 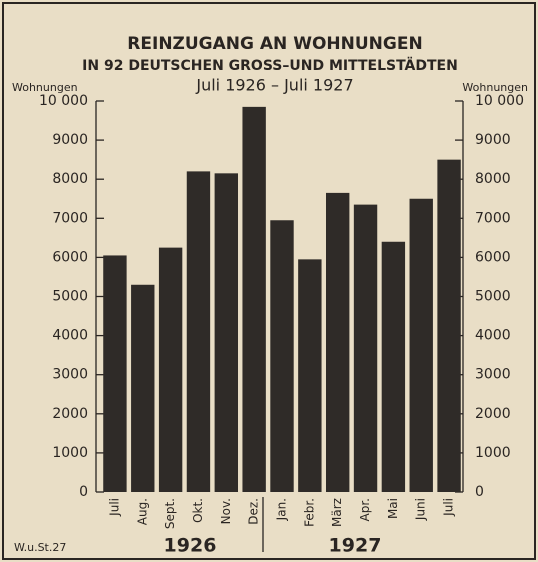 I want to click on yticks-label: 9000, so click(x=70, y=140).